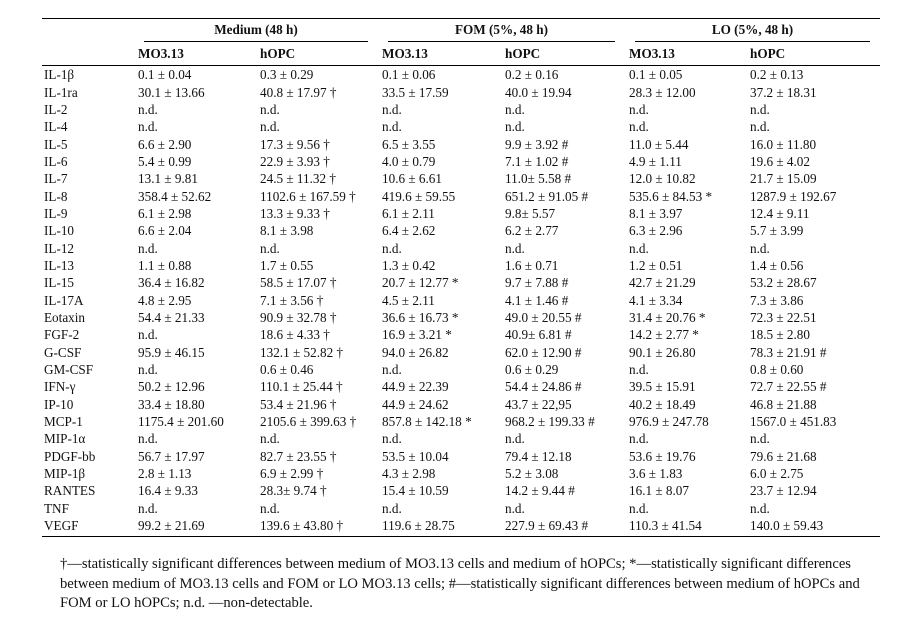  I want to click on table-cell: 11.0 ± 5.44, so click(659, 144).